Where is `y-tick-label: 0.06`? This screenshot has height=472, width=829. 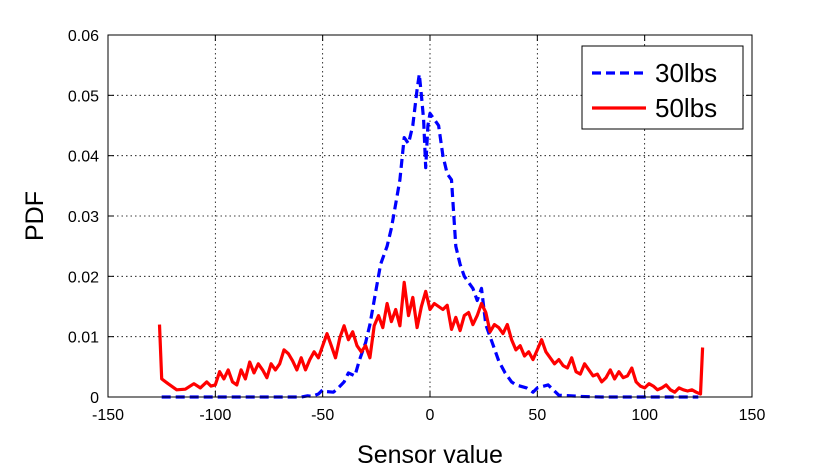 y-tick-label: 0.06 is located at coordinates (83, 36).